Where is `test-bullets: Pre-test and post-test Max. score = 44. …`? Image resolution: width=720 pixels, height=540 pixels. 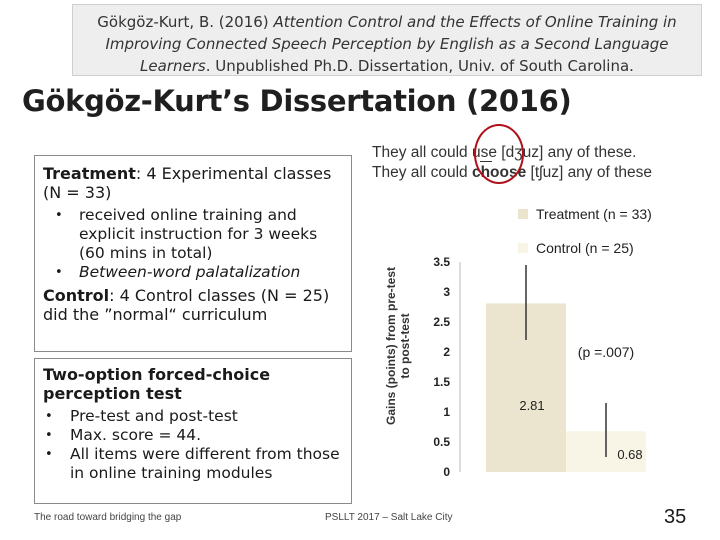 test-bullets: Pre-test and post-test Max. score = 44. … is located at coordinates (193, 445).